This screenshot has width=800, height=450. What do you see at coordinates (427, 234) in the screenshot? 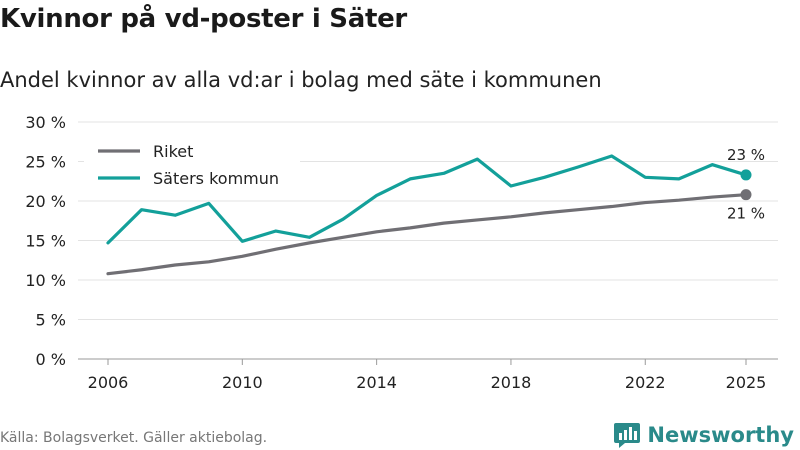
I see `series-line-riket` at bounding box center [427, 234].